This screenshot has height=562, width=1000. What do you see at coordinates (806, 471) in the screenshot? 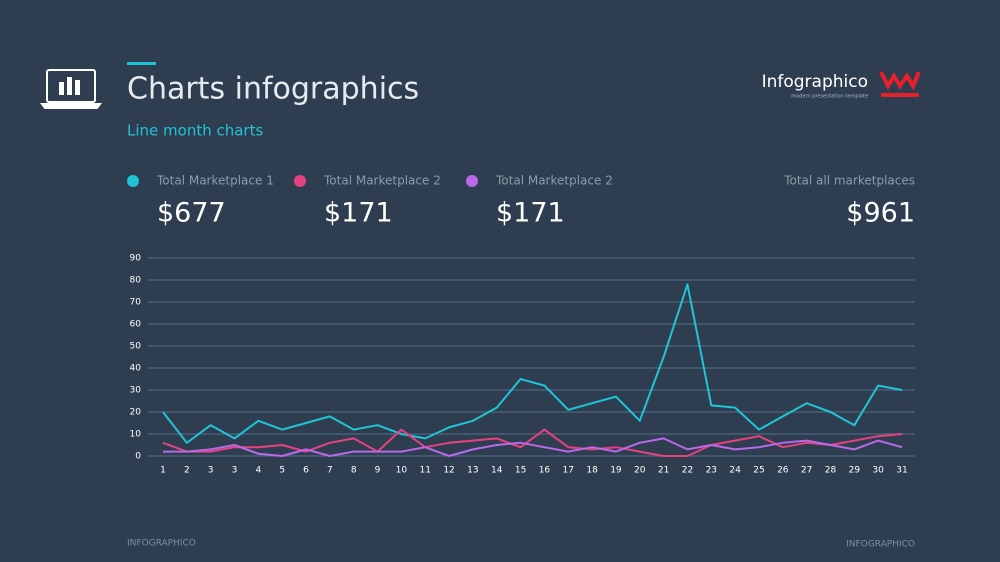
I see `x-tick-label: 27` at bounding box center [806, 471].